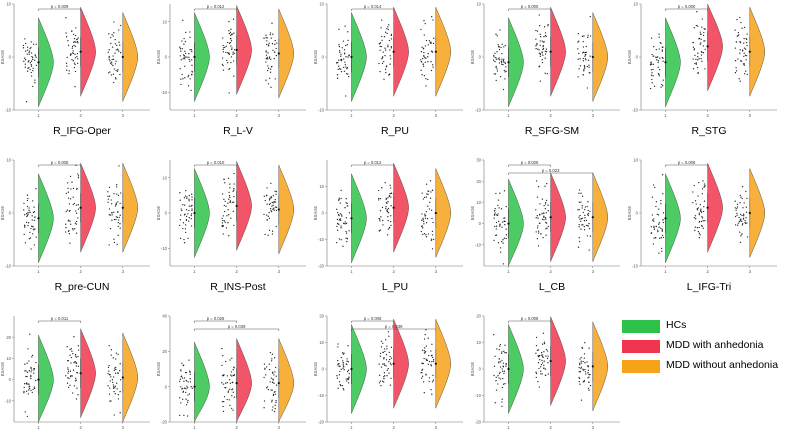 The height and width of the screenshot is (433, 790). I want to click on legend-label-hcs: HCs, so click(676, 325).